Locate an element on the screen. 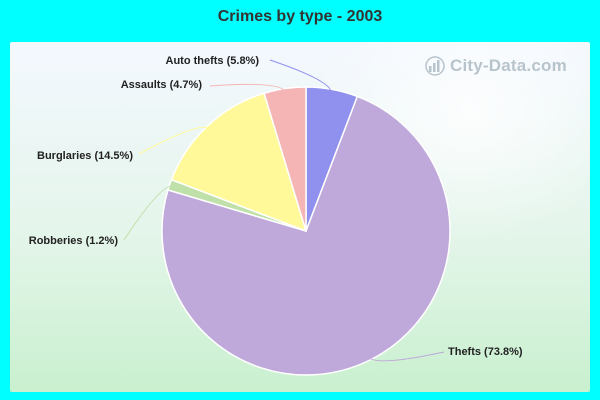 This screenshot has height=400, width=600. slice-label-assaults: Assaults (4.7%) is located at coordinates (162, 85).